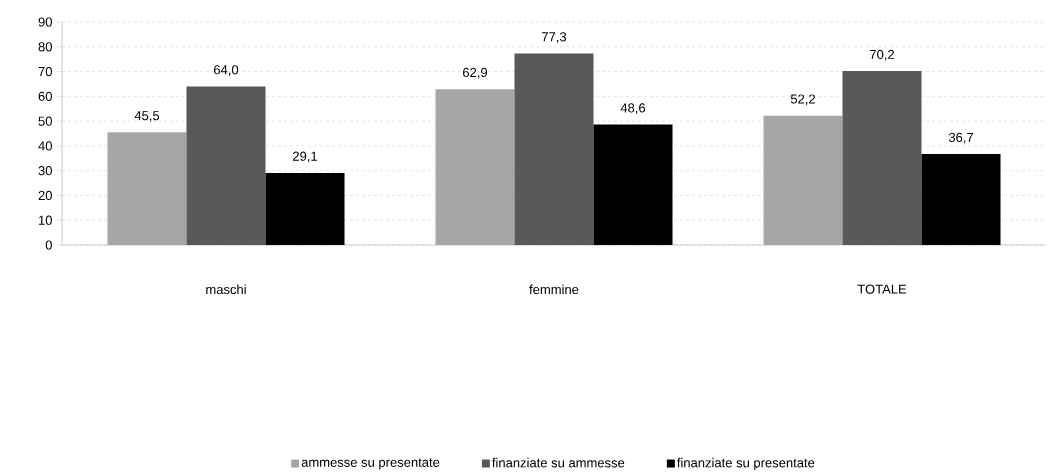 The width and height of the screenshot is (1056, 474). I want to click on y-tick-label: 10, so click(45, 220).